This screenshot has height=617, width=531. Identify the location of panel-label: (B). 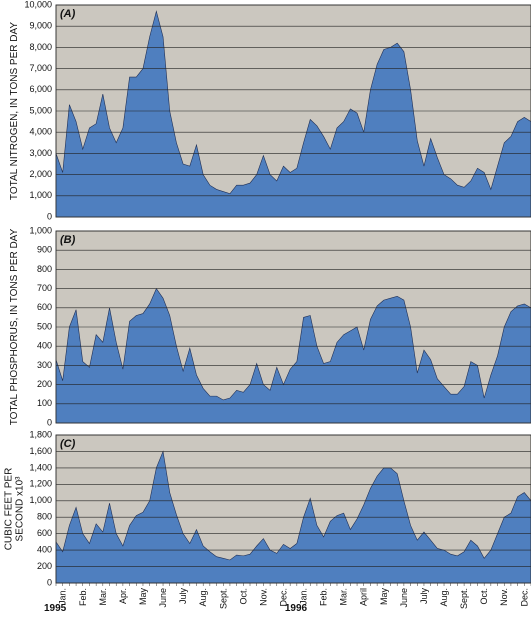
(68, 240).